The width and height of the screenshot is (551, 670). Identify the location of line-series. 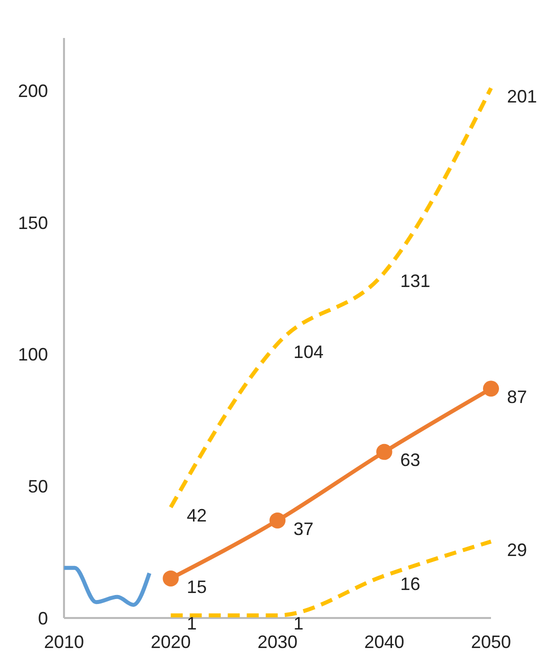
(107, 586).